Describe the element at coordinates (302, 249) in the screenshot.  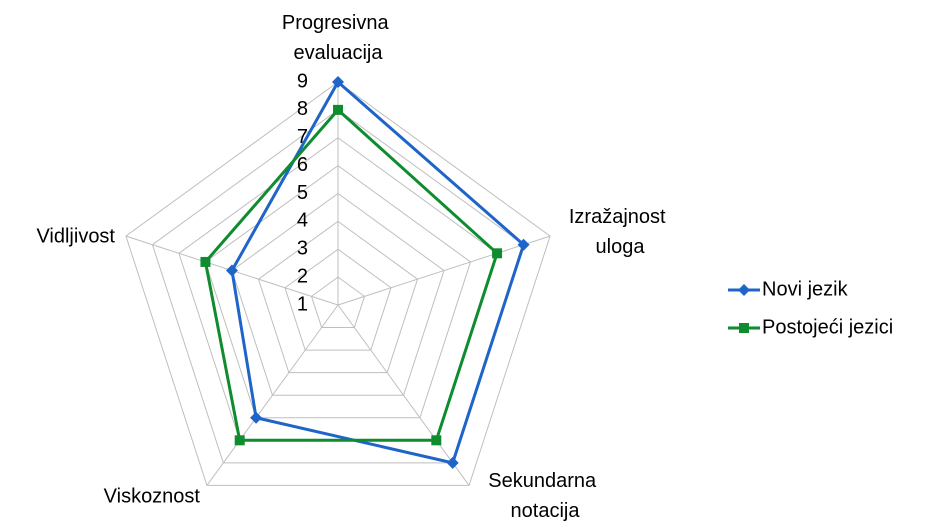
I see `r-tick-label: 3` at that location.